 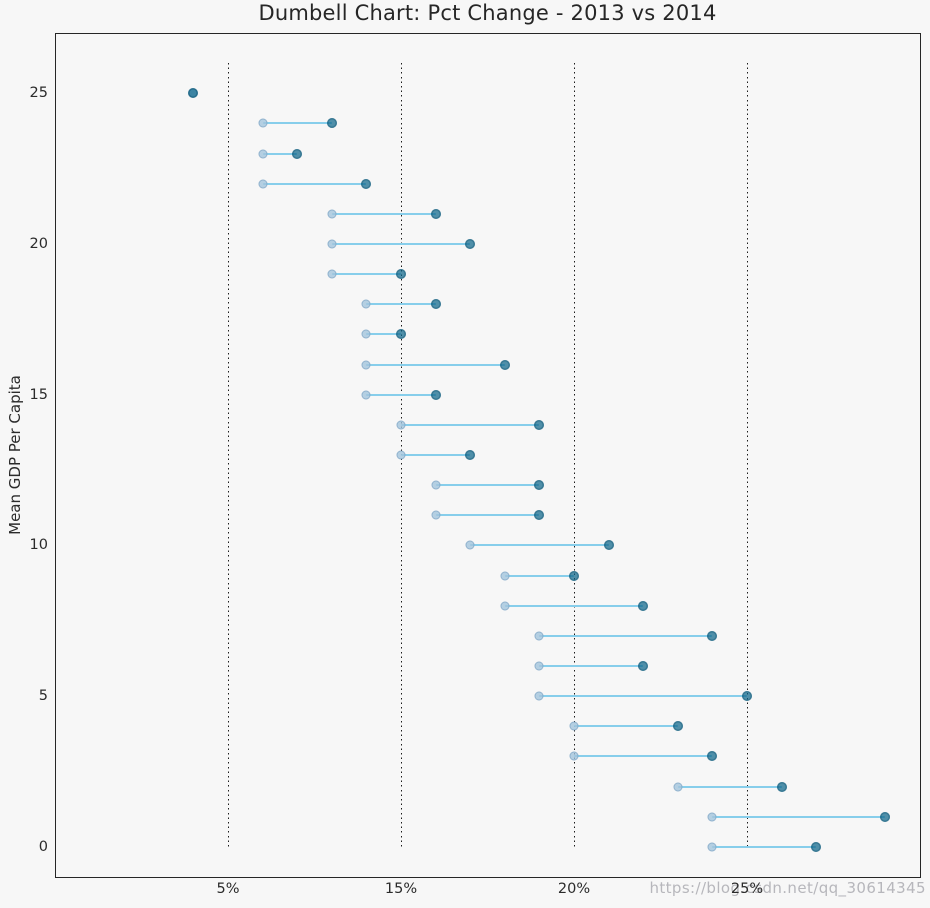 I want to click on x-tick-label: 15%, so click(x=401, y=889).